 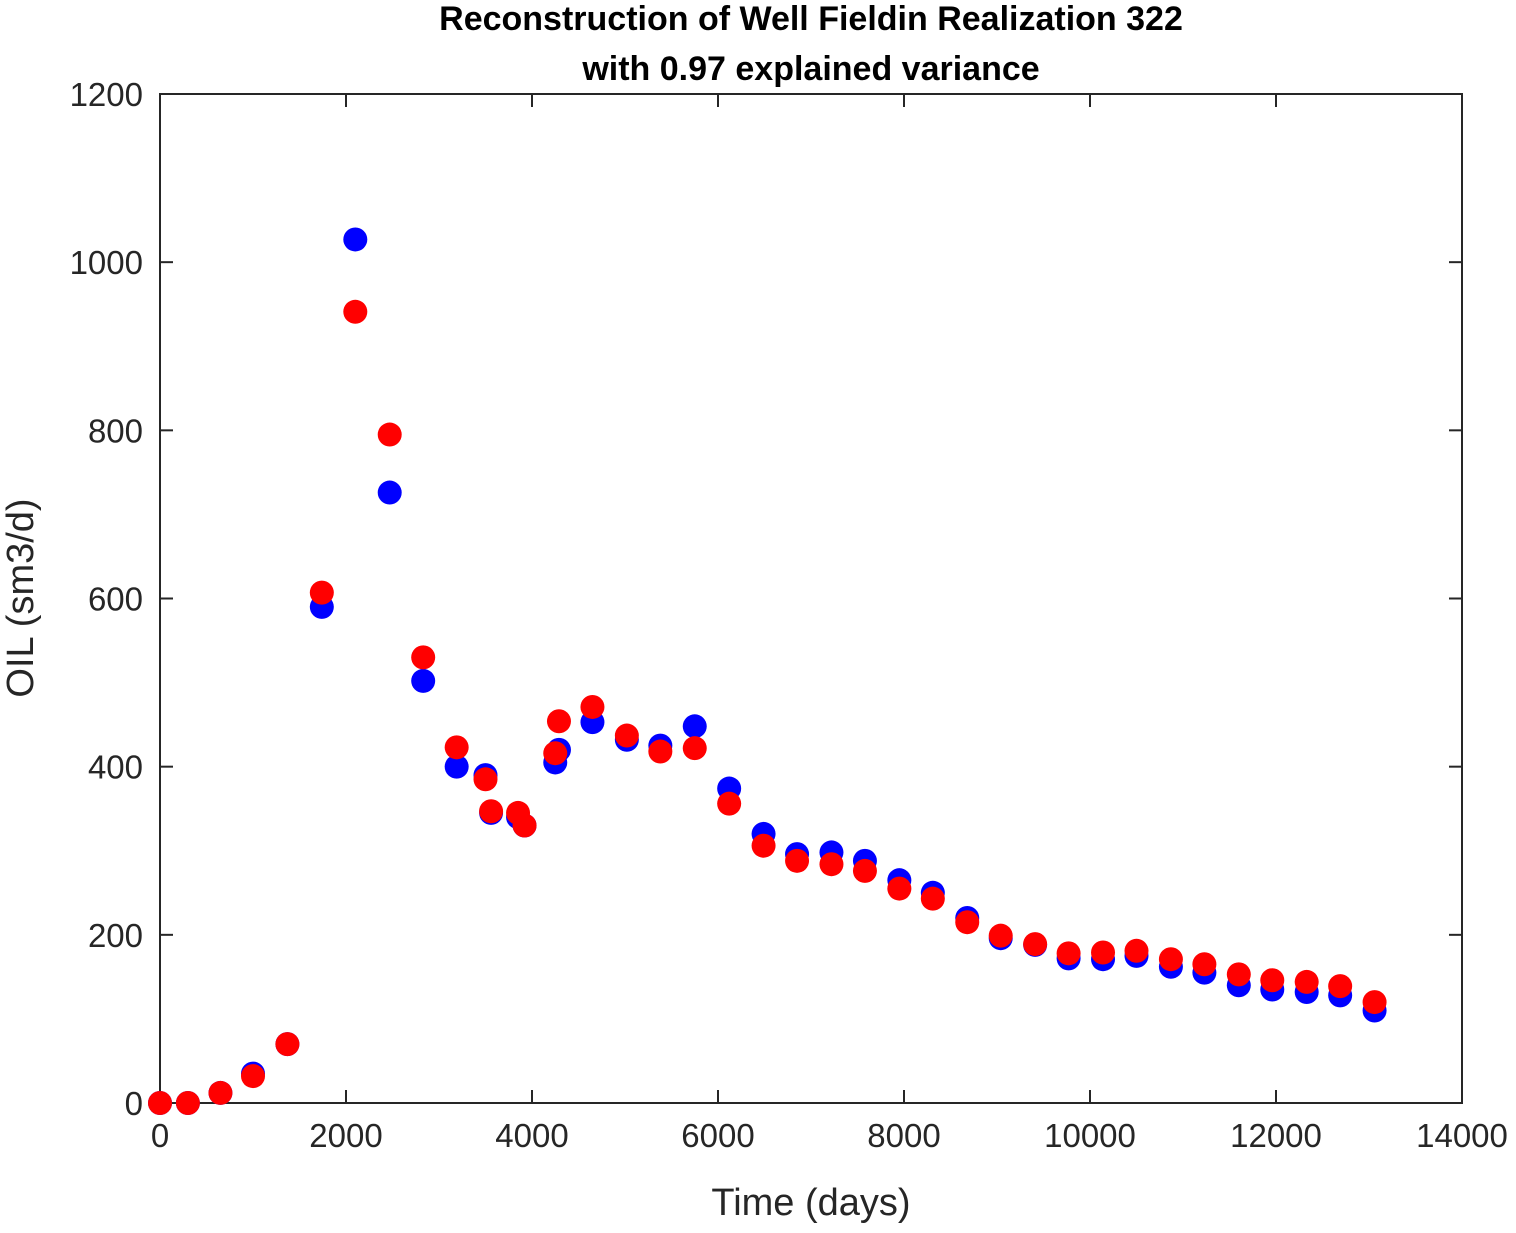 What do you see at coordinates (1090, 1135) in the screenshot?
I see `x-tick-label: 10000` at bounding box center [1090, 1135].